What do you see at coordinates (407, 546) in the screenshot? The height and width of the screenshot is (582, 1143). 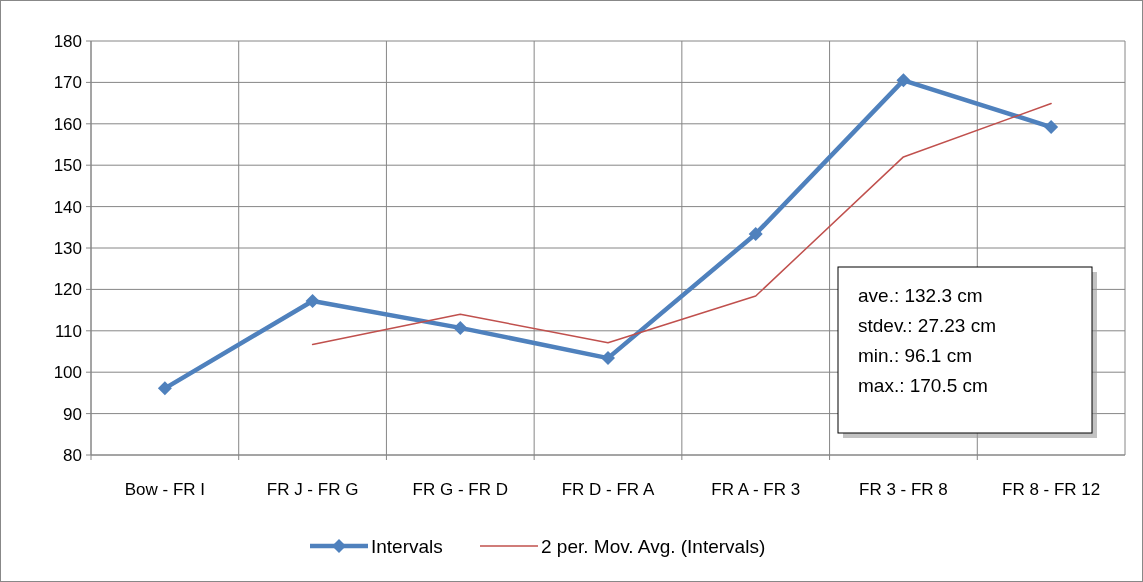 I see `legend-label: Intervals` at bounding box center [407, 546].